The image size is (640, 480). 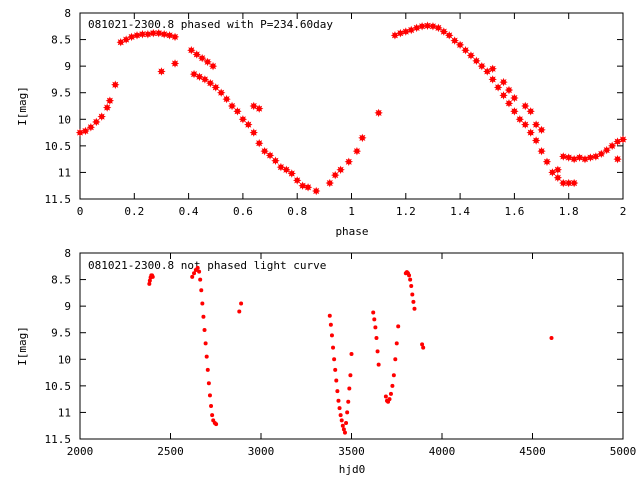 What do you see at coordinates (61, 280) in the screenshot?
I see `y-tick-label: 8.5` at bounding box center [61, 280].